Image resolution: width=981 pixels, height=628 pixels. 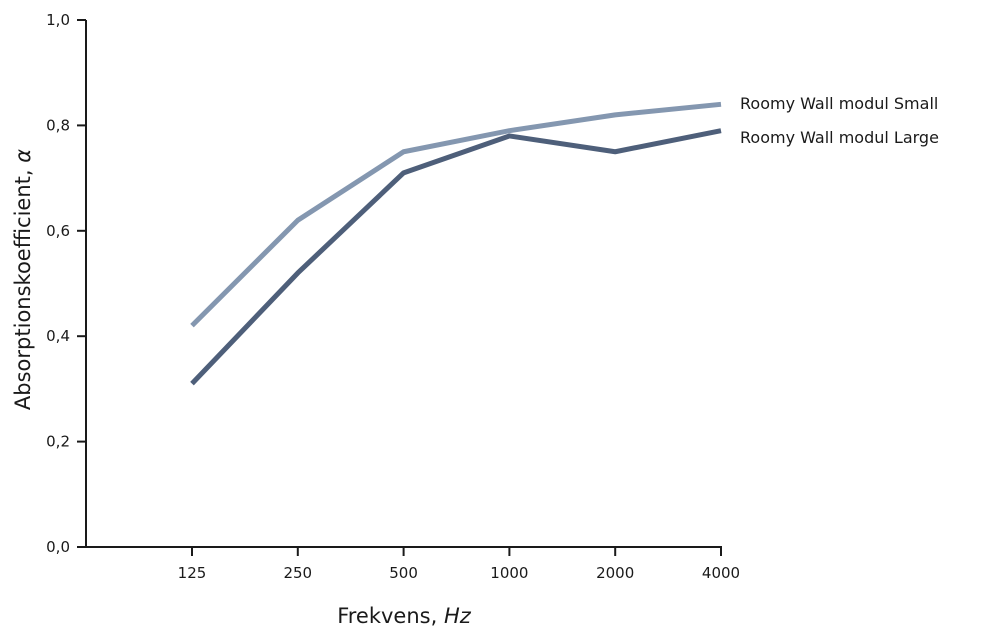 I want to click on y-axis-title: Absorptionskoefficient, α, so click(x=23, y=279).